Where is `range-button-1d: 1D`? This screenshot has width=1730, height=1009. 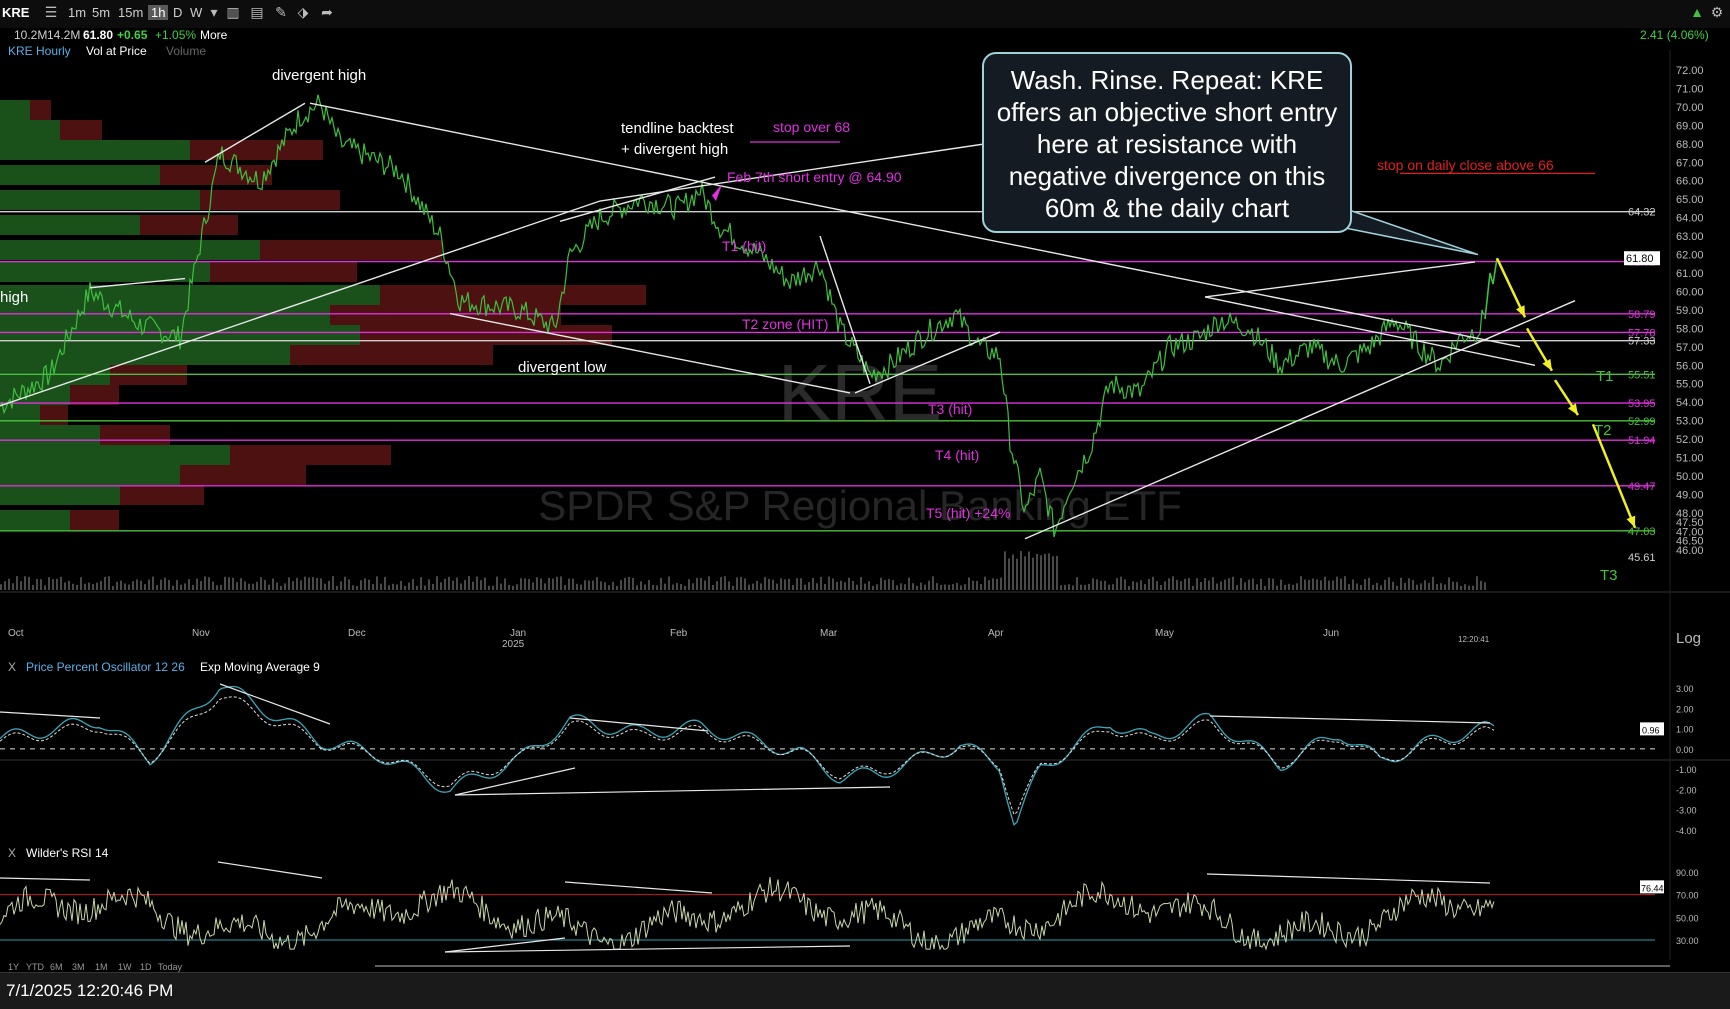
range-button-1d: 1D is located at coordinates (146, 967).